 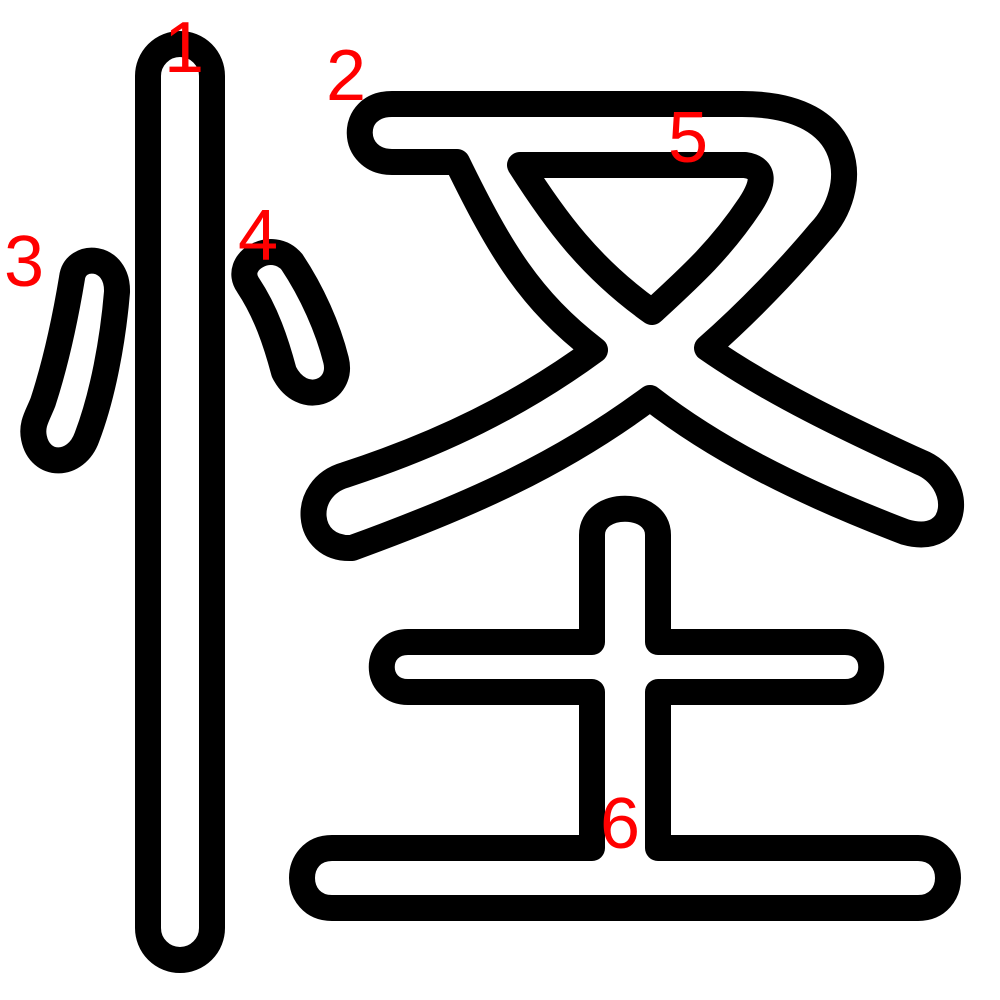 I want to click on stroke-number-4: 4, so click(x=258, y=236).